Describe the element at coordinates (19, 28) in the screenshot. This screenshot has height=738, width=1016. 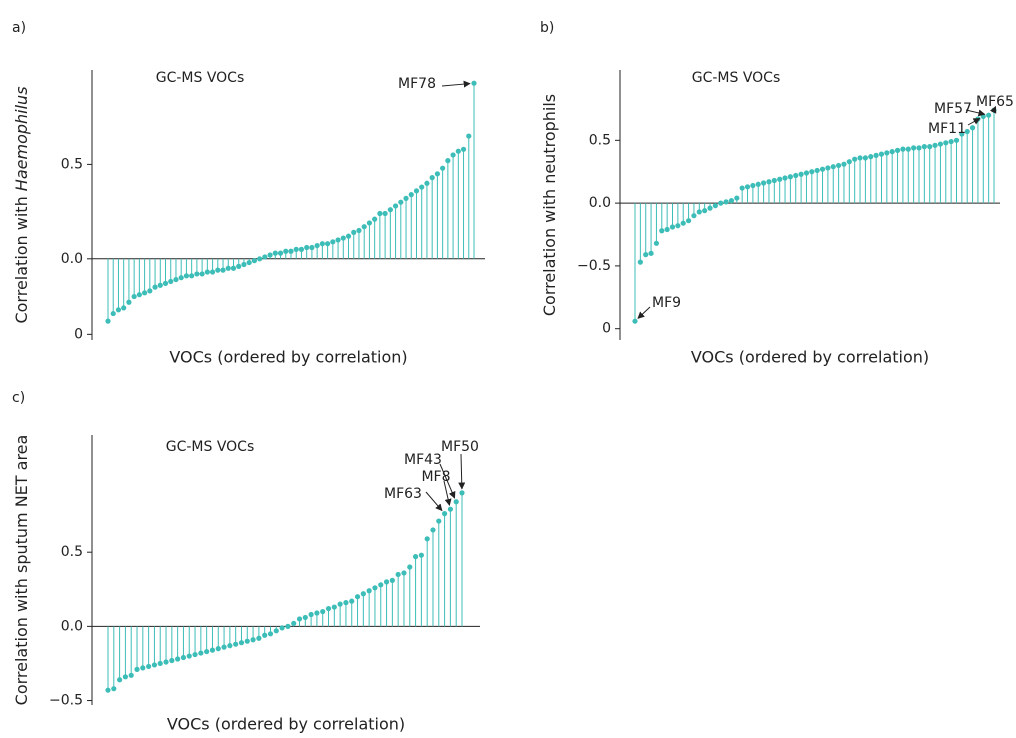
I see `panel-label: a)` at that location.